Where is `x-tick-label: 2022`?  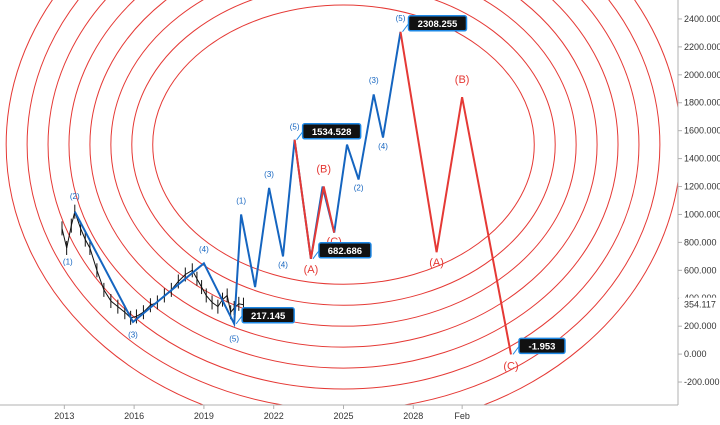
x-tick-label: 2022 is located at coordinates (274, 416).